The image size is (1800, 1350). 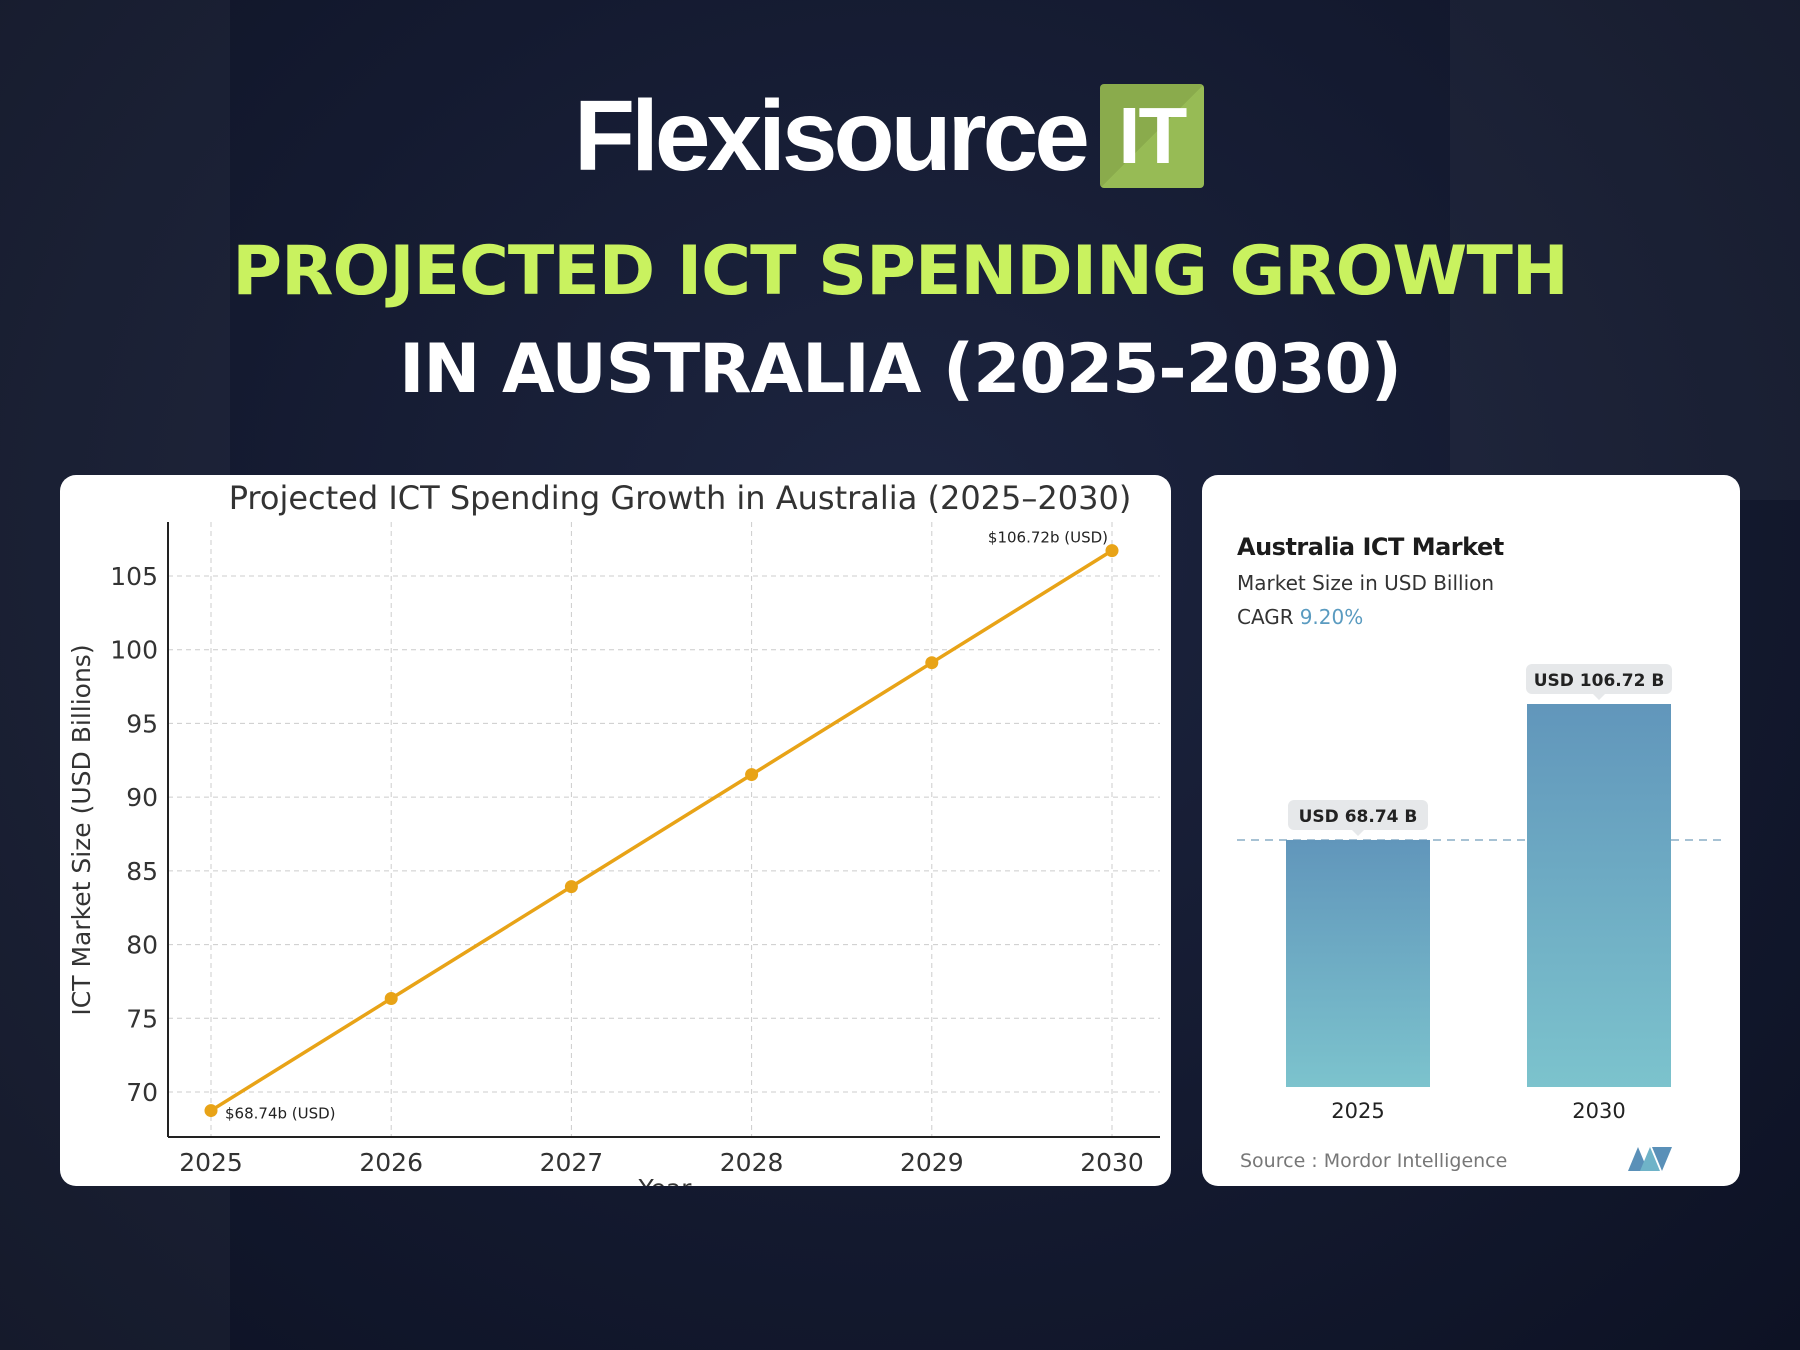 I want to click on x-axis-label: Year, so click(x=665, y=1180).